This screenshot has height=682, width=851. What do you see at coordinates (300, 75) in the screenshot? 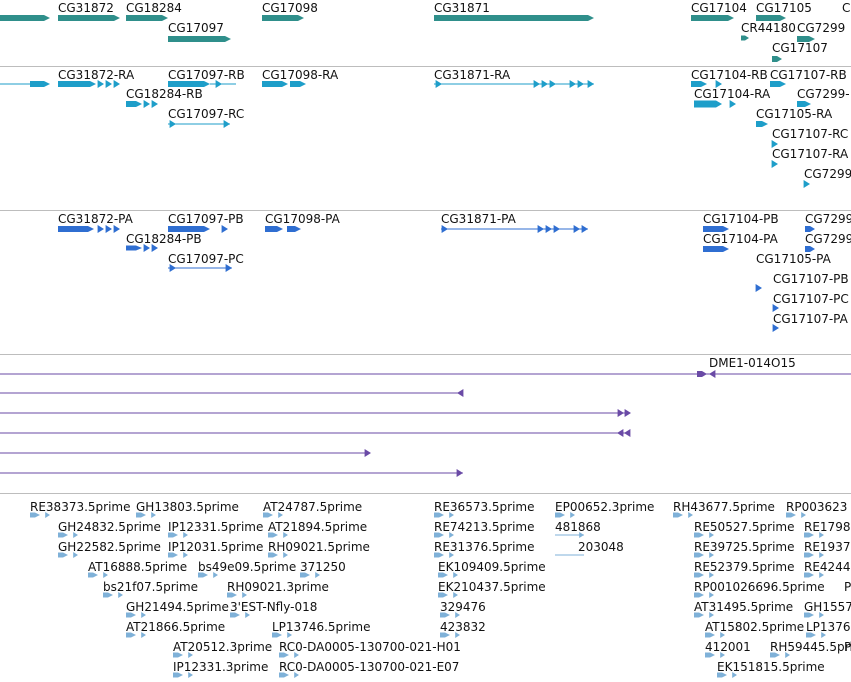
I see `transcript-label: CG17098-RA` at bounding box center [300, 75].